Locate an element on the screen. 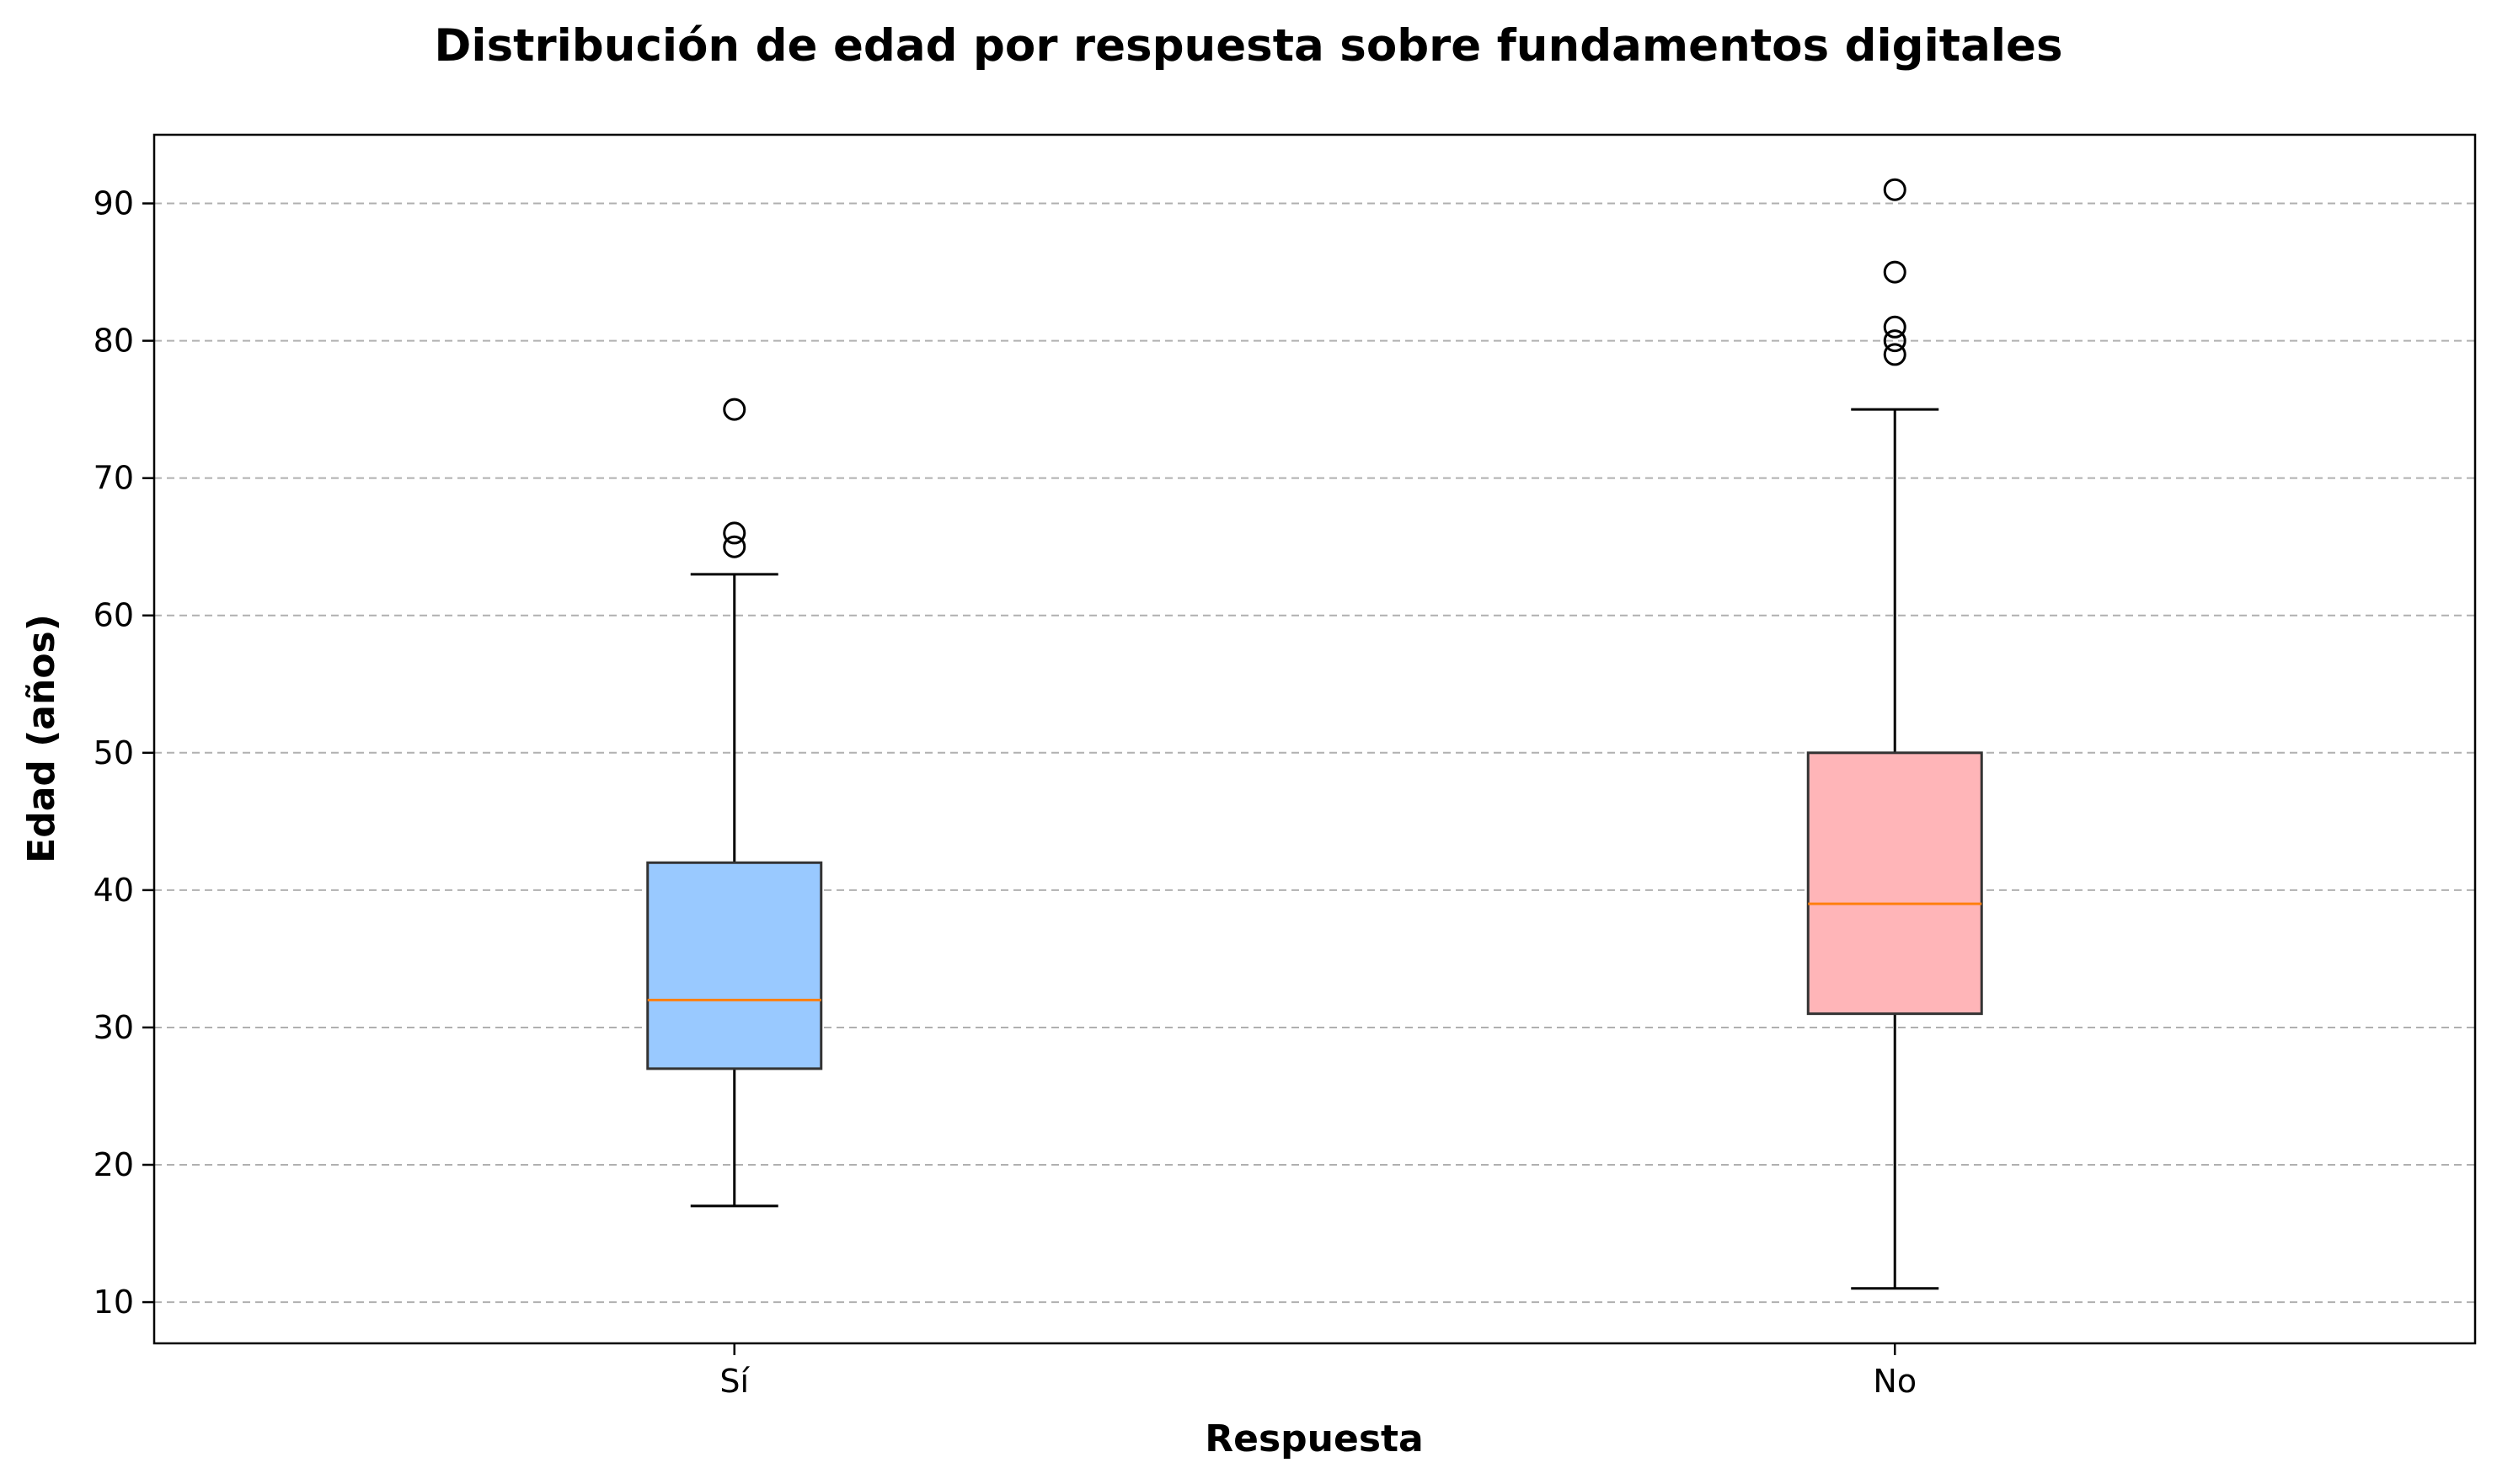  x-axis-ticks: Sí No is located at coordinates (1318, 1372).